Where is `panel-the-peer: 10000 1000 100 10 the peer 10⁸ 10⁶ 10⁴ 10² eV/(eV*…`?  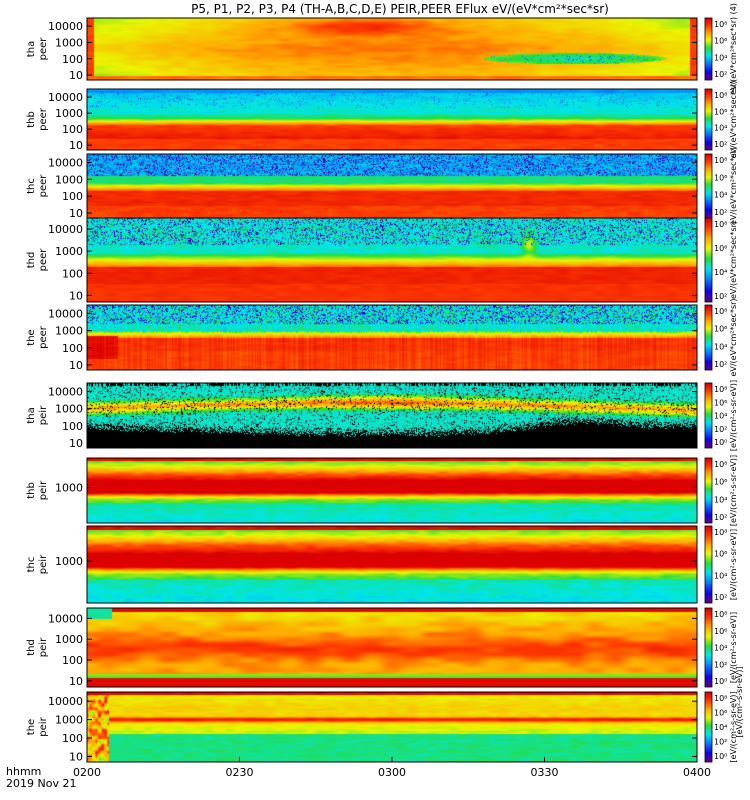
panel-the-peer: 10000 1000 100 10 the peer 10⁸ 10⁶ 10⁴ 10² eV/(eV*… is located at coordinates (382, 337).